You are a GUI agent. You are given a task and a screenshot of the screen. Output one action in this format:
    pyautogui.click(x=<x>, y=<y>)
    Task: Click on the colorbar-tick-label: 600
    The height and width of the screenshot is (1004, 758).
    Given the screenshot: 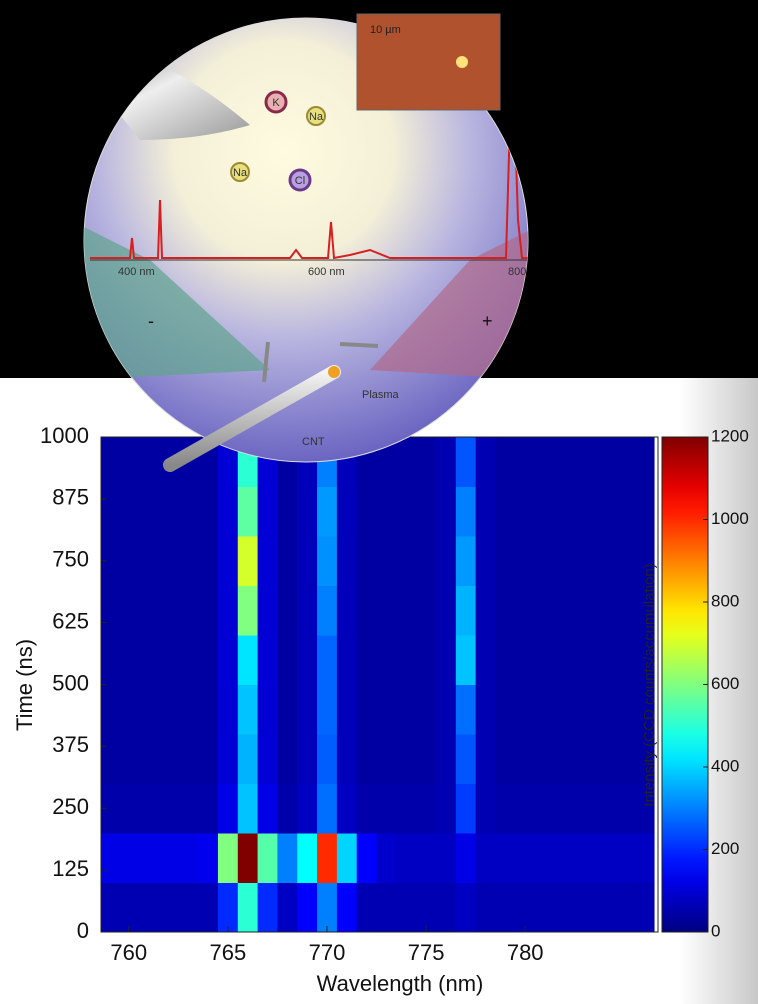 What is the action you would take?
    pyautogui.click(x=725, y=683)
    